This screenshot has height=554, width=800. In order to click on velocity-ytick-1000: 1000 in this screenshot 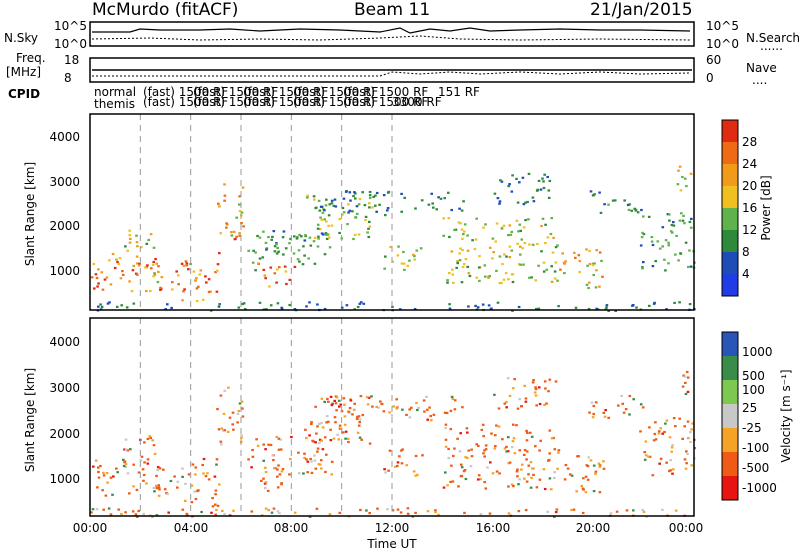, I will do `click(64, 479)`.